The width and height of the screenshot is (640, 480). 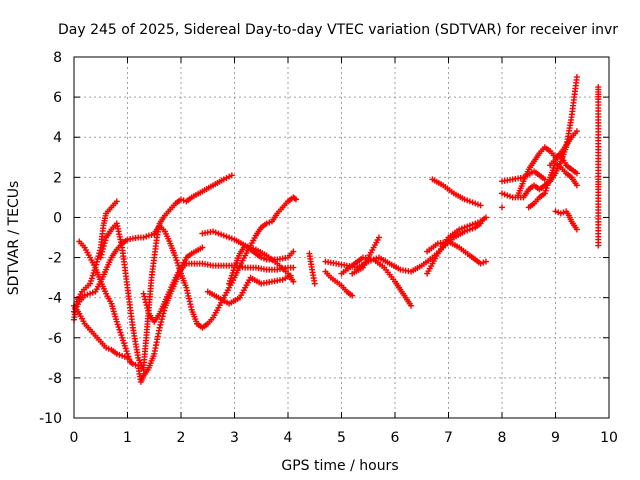 I want to click on x-tick-label: 10, so click(x=609, y=438).